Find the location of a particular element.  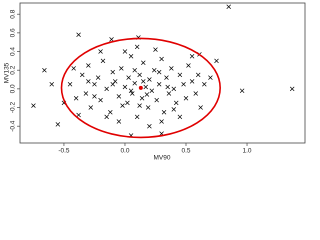

x-tick-label: 0.5 is located at coordinates (185, 151).